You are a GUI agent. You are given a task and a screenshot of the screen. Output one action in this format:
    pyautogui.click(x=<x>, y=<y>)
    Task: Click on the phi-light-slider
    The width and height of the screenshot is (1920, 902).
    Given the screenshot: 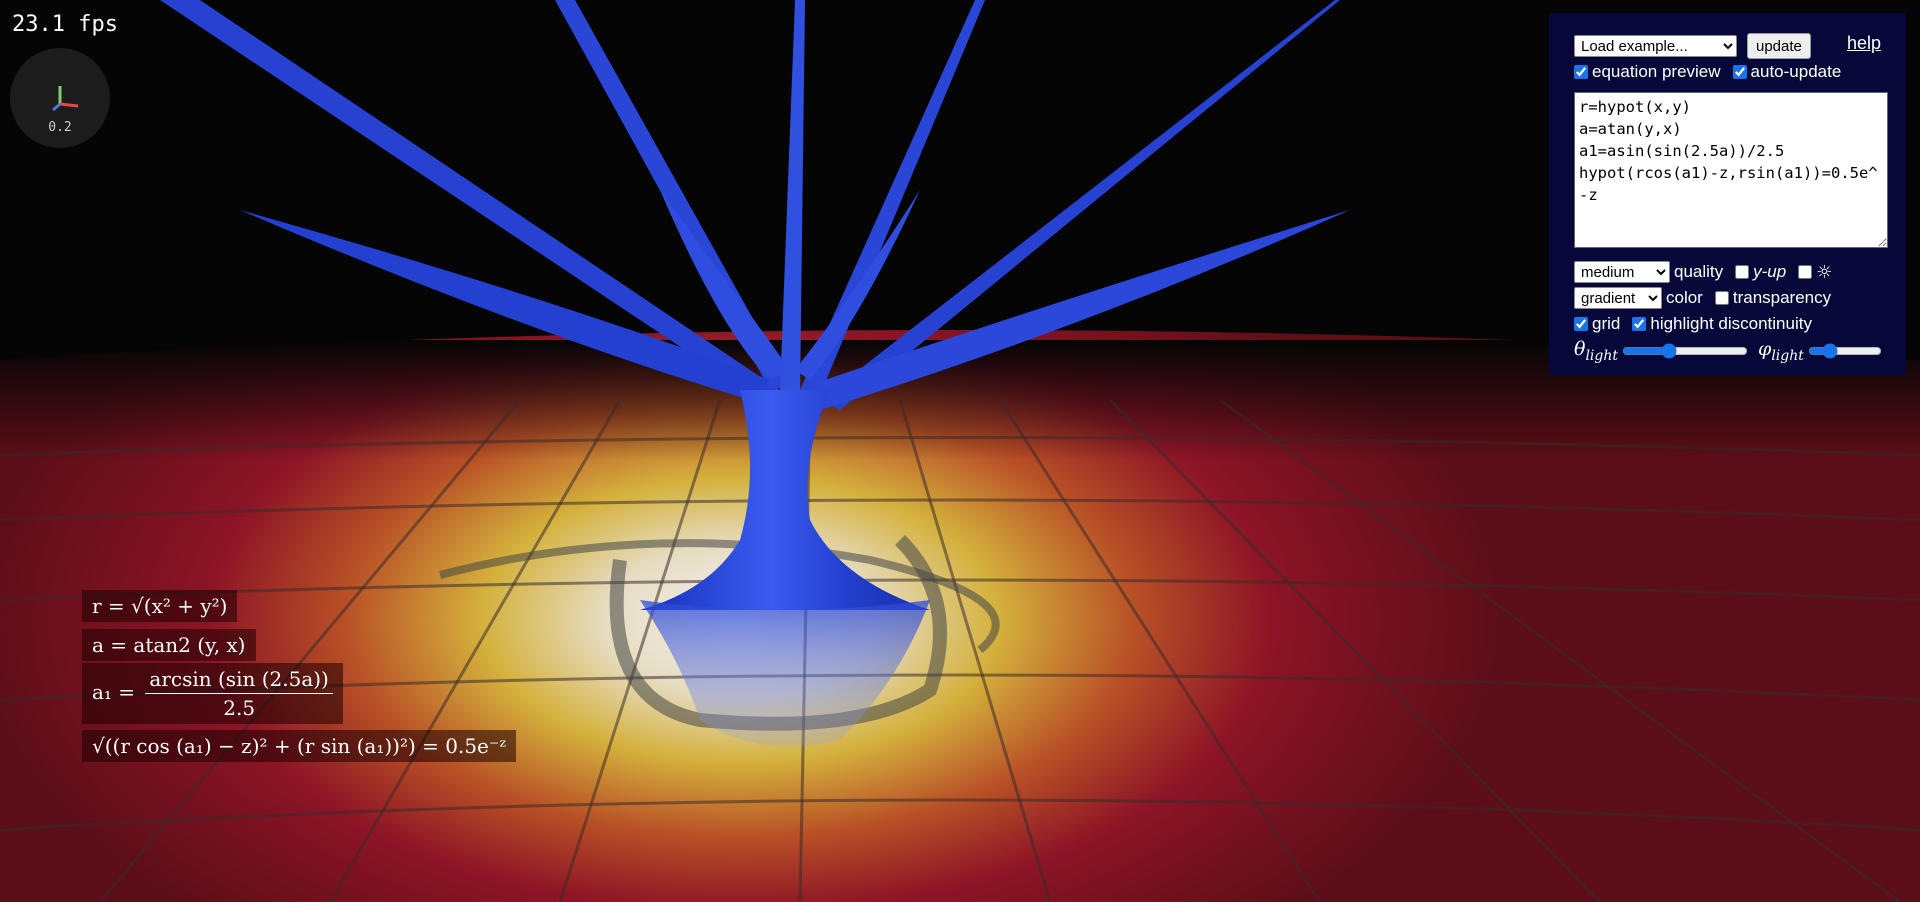 What is the action you would take?
    pyautogui.click(x=1844, y=351)
    